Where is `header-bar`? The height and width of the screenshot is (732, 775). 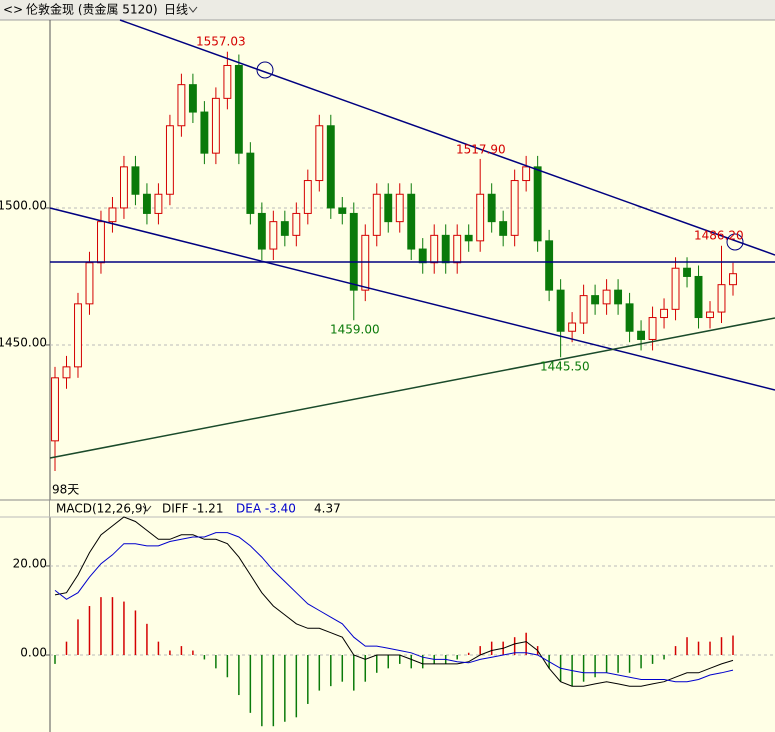 header-bar is located at coordinates (387, 10).